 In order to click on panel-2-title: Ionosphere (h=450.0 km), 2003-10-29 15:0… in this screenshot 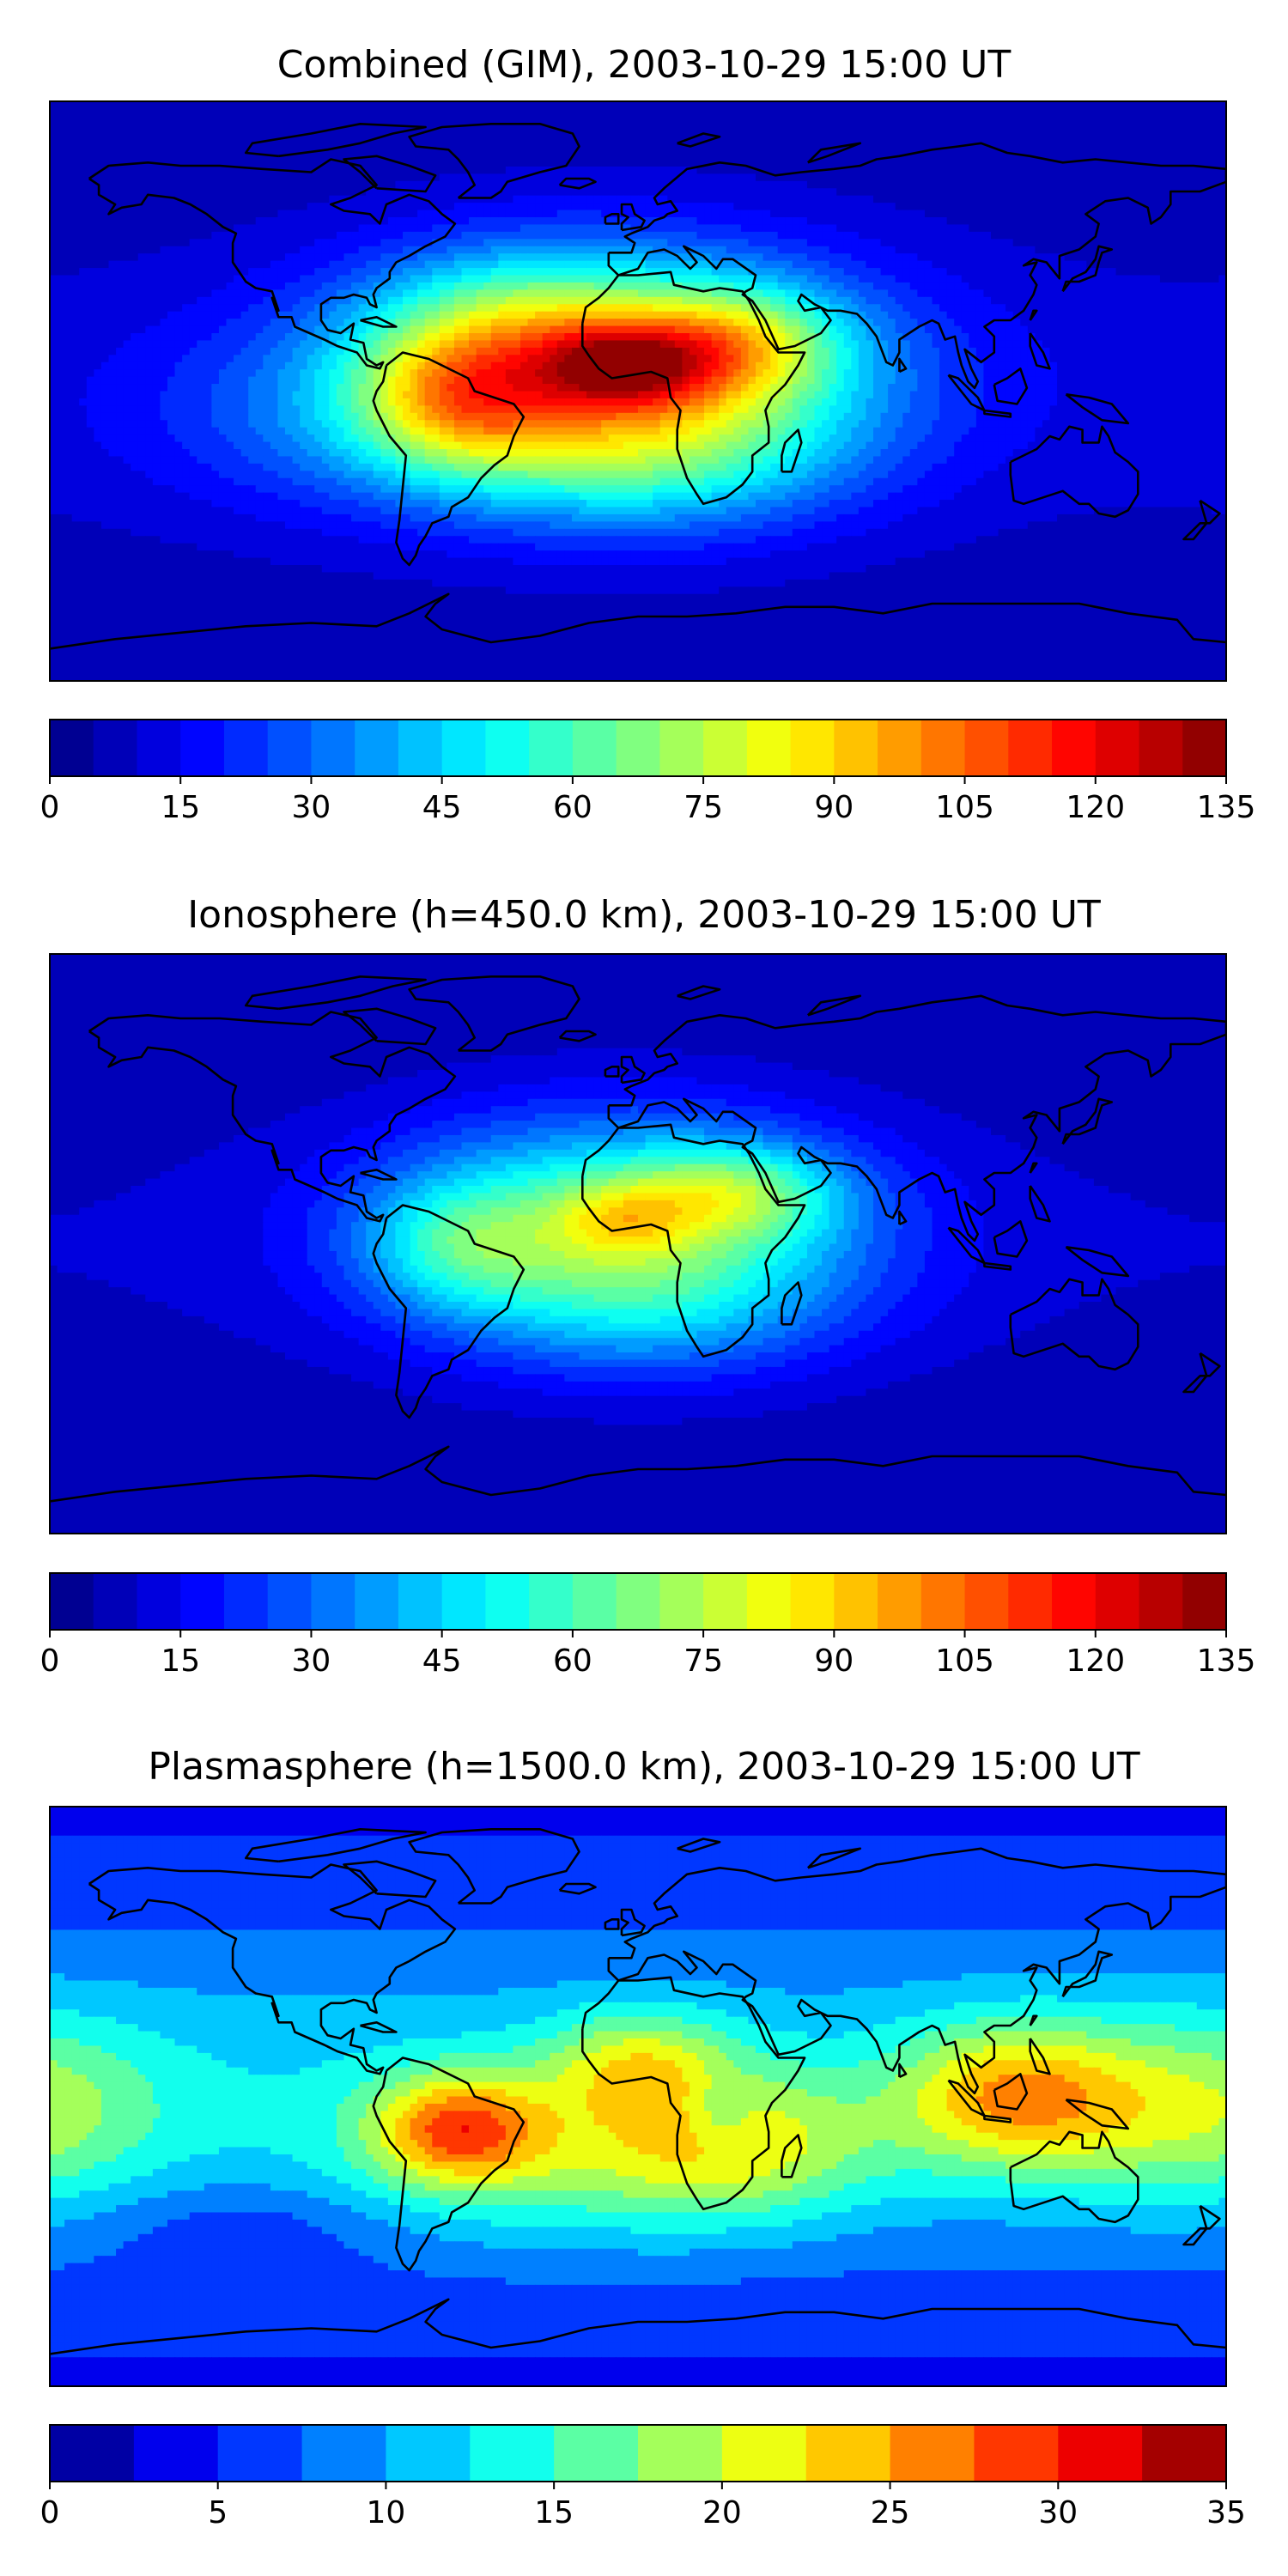, I will do `click(644, 915)`.